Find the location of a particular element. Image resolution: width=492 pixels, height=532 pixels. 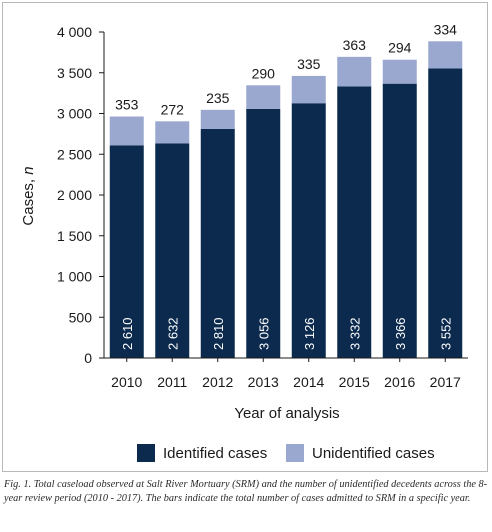

data-label-identified: 2 632 is located at coordinates (172, 333).